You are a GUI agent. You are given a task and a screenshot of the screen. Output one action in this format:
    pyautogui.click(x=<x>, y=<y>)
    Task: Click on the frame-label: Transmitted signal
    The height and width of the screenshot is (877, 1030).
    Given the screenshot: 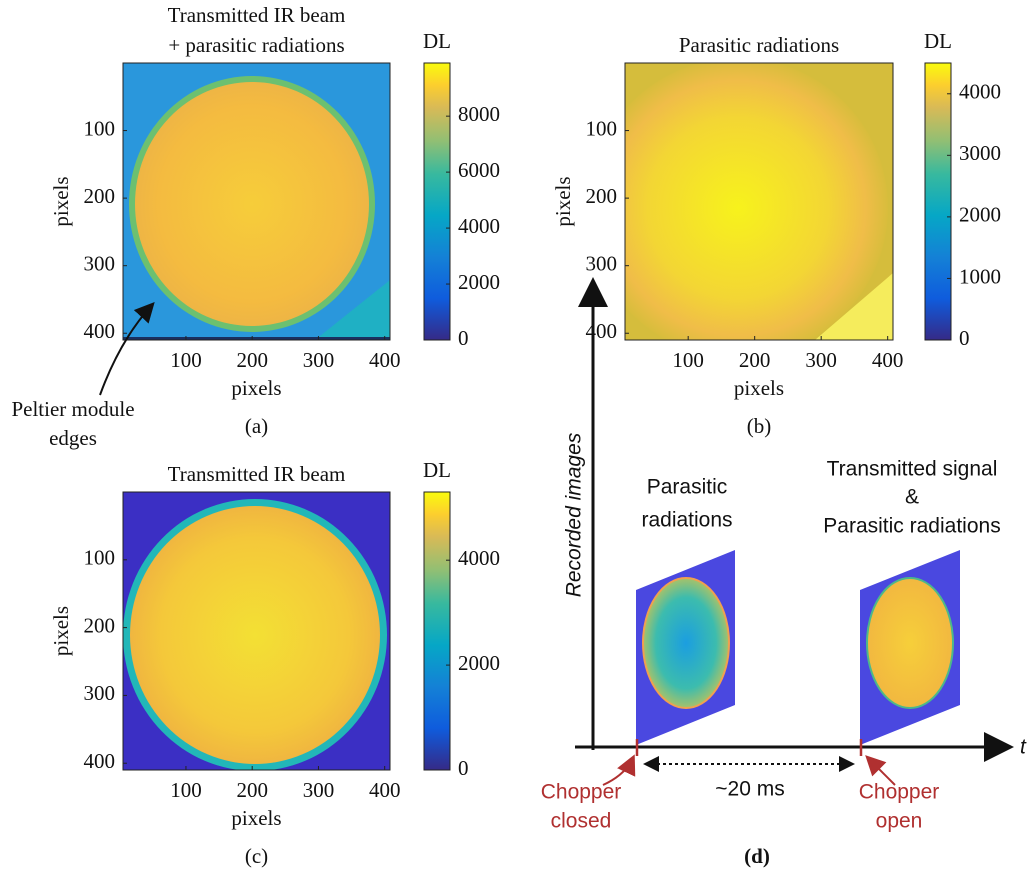 What is the action you would take?
    pyautogui.click(x=912, y=469)
    